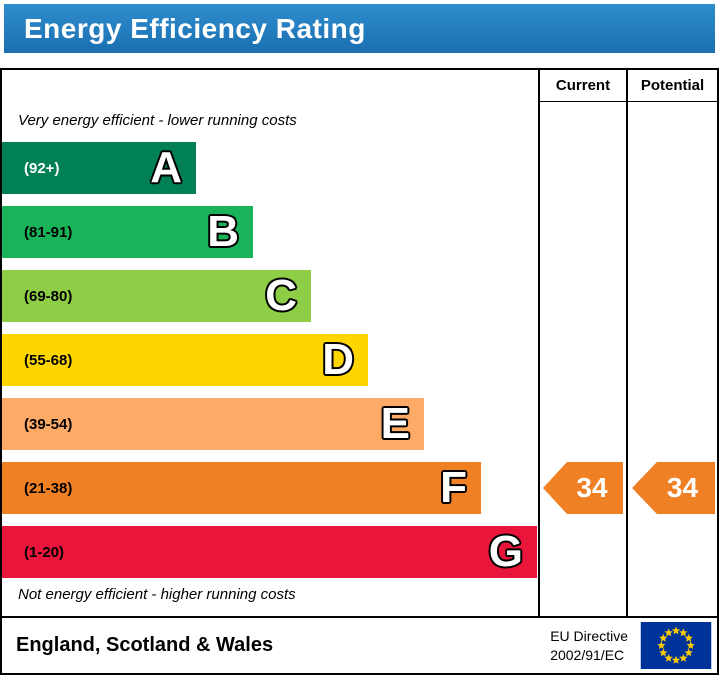 This screenshot has height=675, width=719. I want to click on title-banner: Energy Efficiency Rating, so click(359, 28).